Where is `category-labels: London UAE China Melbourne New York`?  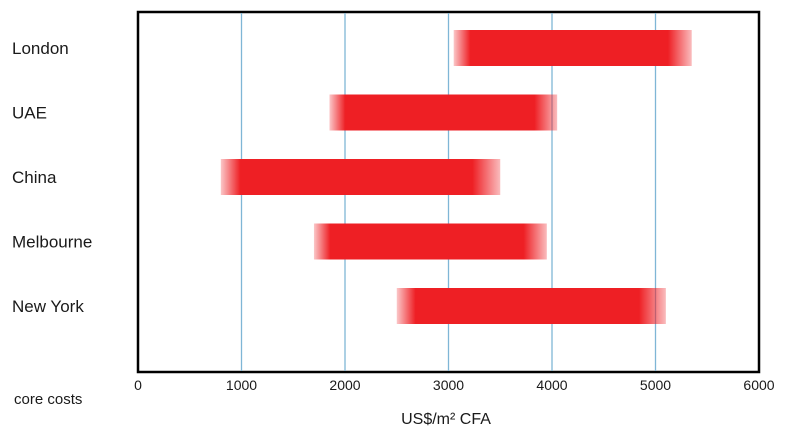
category-labels: London UAE China Melbourne New York is located at coordinates (52, 177).